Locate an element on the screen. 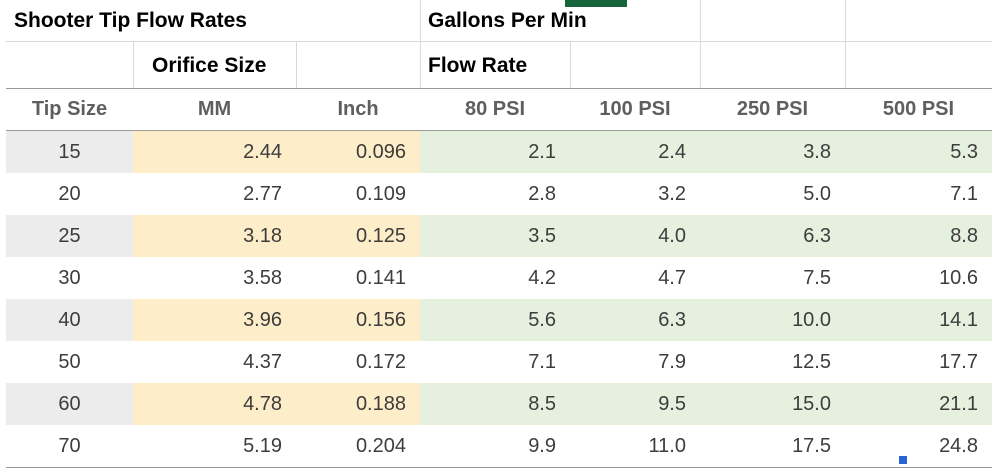 Image resolution: width=992 pixels, height=470 pixels. value-cell: 12.5 is located at coordinates (811, 362).